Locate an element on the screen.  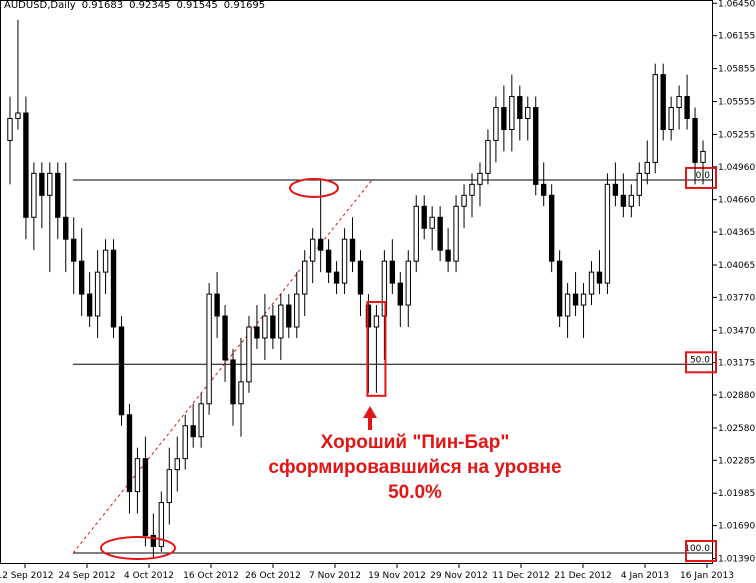
y-tick-label: 1.01690 is located at coordinates (736, 527).